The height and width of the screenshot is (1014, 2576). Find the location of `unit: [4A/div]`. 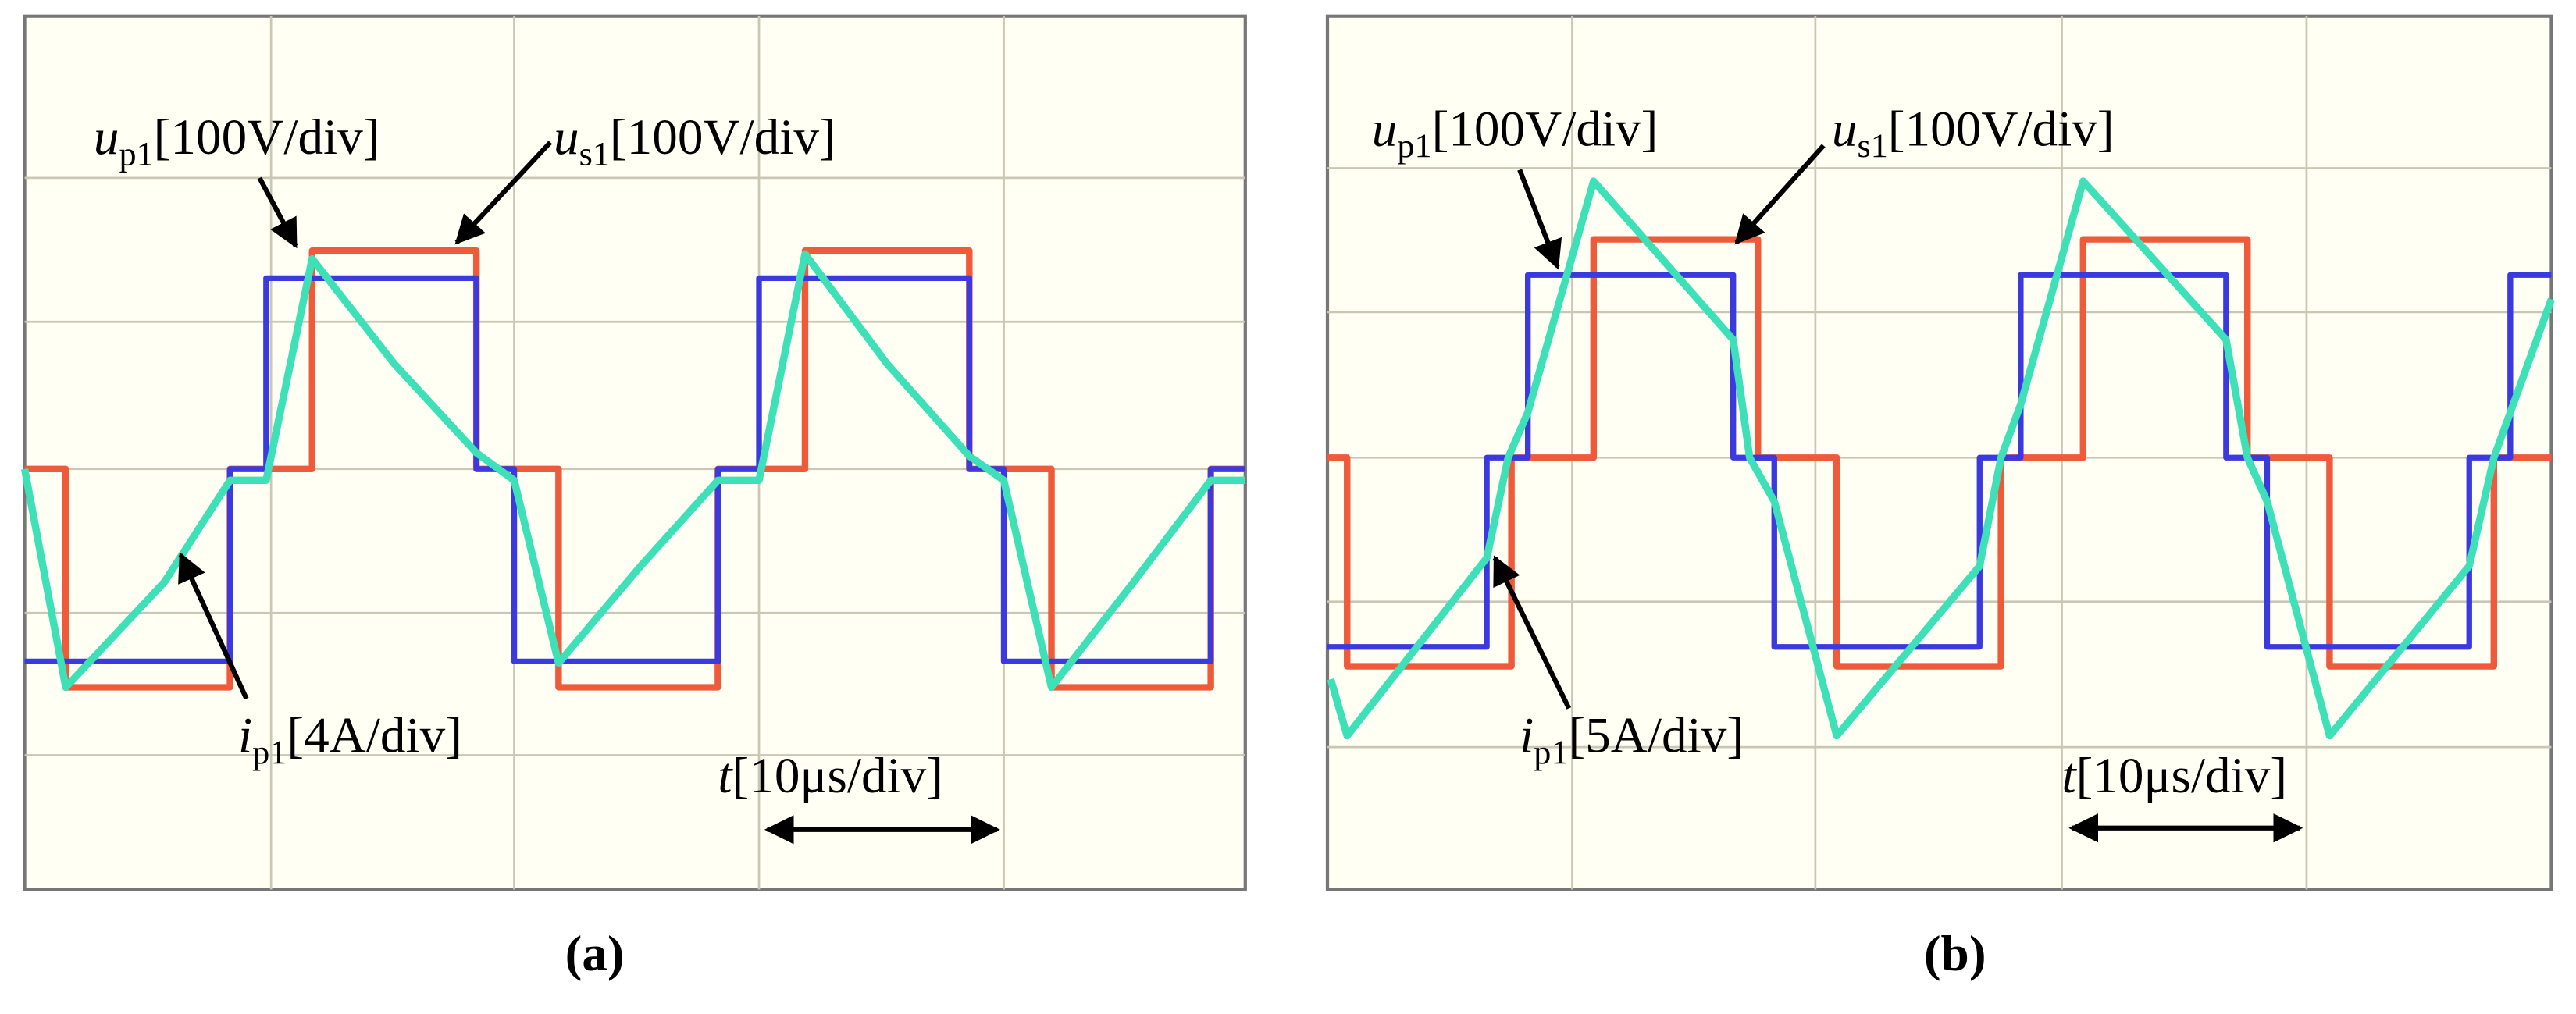

unit: [4A/div] is located at coordinates (374, 735).